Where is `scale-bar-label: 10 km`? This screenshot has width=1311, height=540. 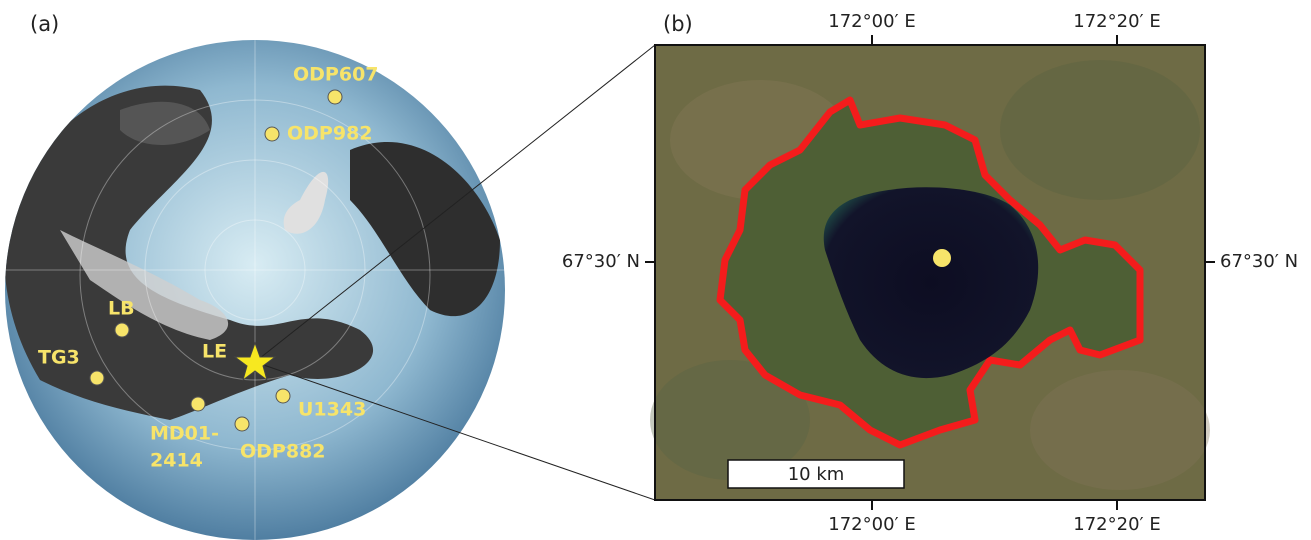
scale-bar-label: 10 km is located at coordinates (816, 474).